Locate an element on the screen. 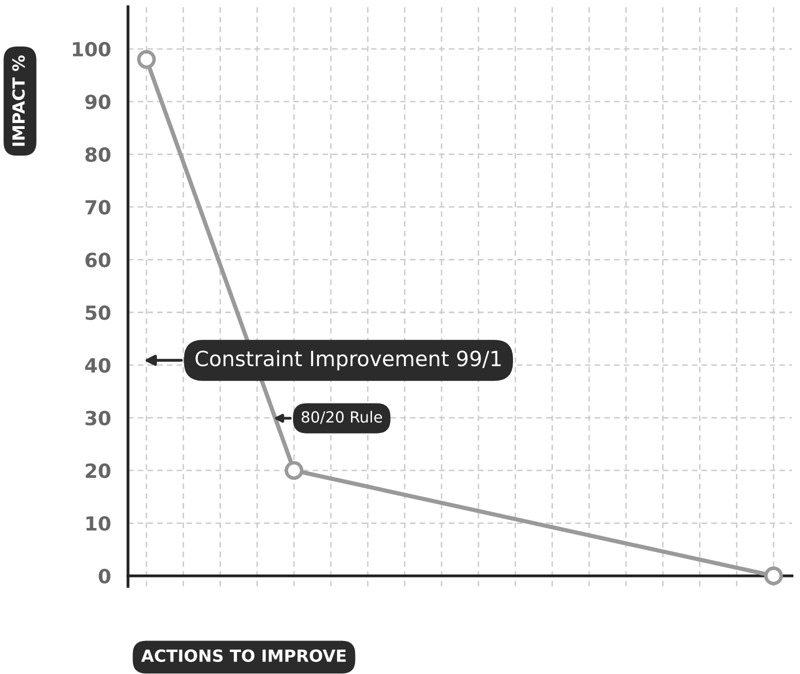 The image size is (800, 674). y-tick-label: 10 is located at coordinates (98, 523).